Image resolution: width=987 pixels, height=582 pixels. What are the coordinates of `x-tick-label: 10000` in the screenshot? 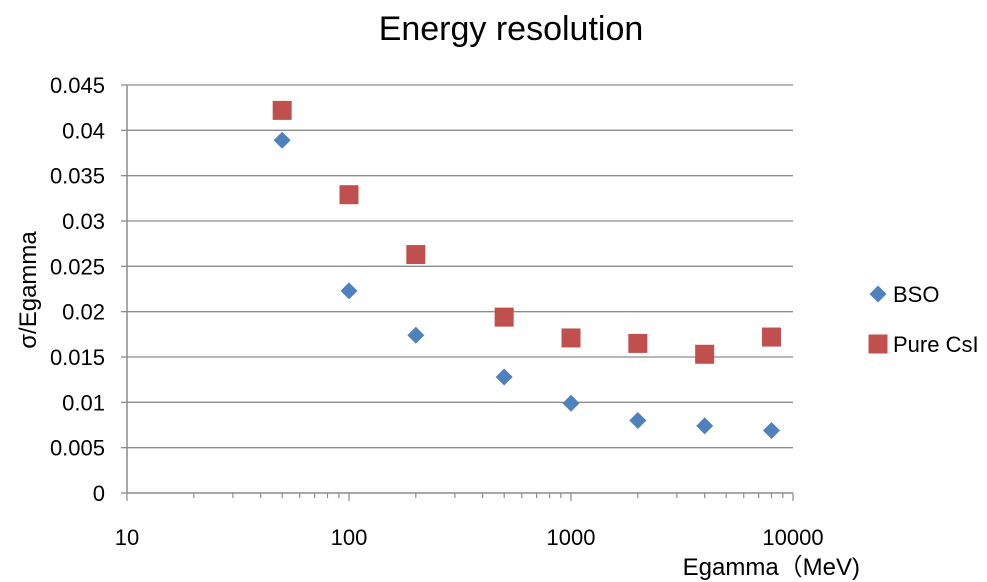 It's located at (792, 537).